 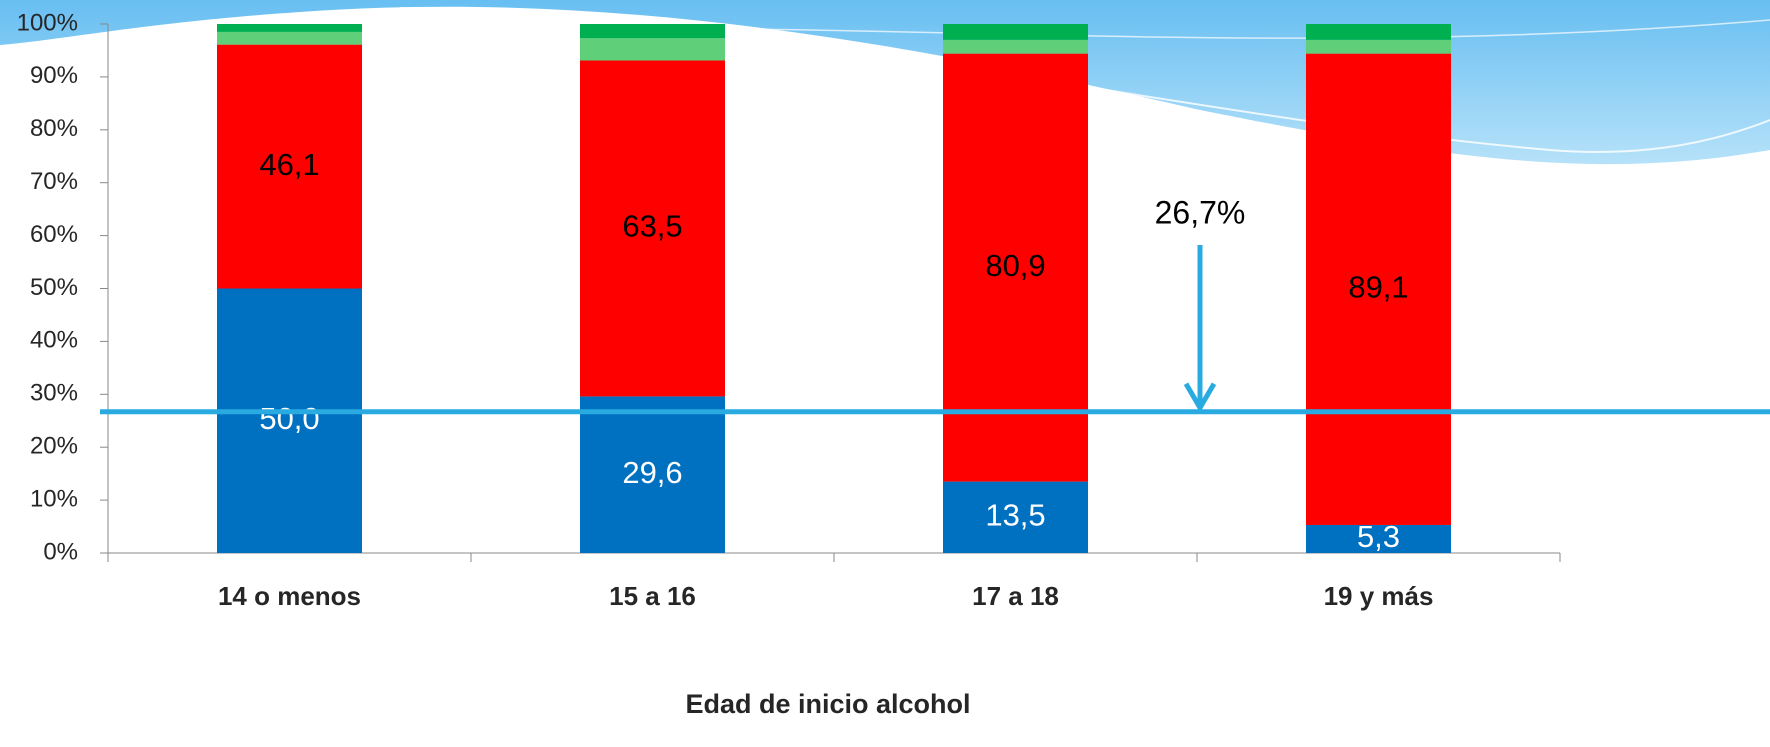 I want to click on y-tick-label: 100%, so click(x=47, y=22).